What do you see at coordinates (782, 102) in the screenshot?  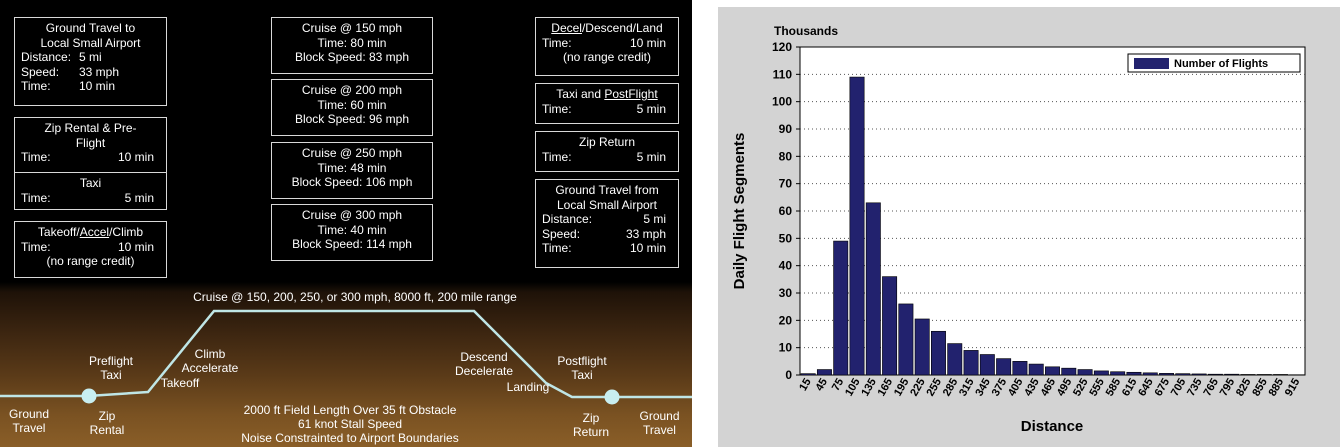 I see `y-tick-label: 100` at bounding box center [782, 102].